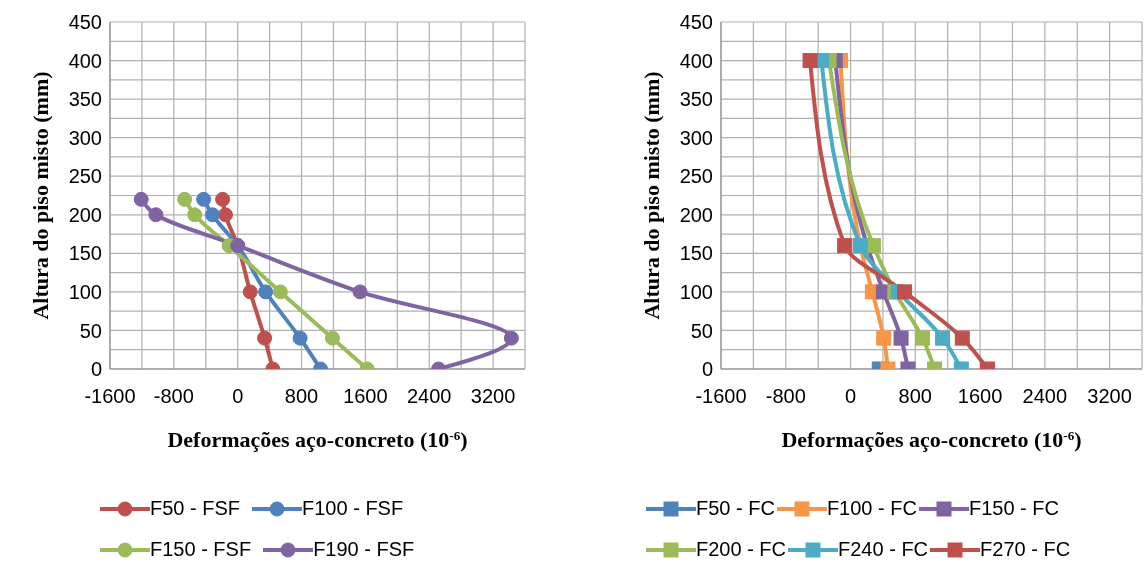 The image size is (1145, 575). I want to click on legend-label: F190 - FSF, so click(364, 549).